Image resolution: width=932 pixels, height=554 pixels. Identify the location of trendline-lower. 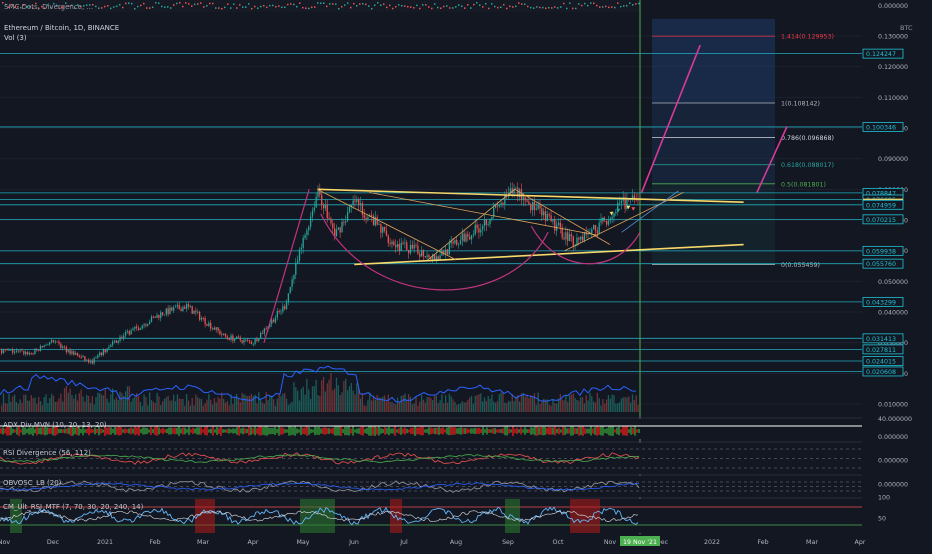
(549, 254).